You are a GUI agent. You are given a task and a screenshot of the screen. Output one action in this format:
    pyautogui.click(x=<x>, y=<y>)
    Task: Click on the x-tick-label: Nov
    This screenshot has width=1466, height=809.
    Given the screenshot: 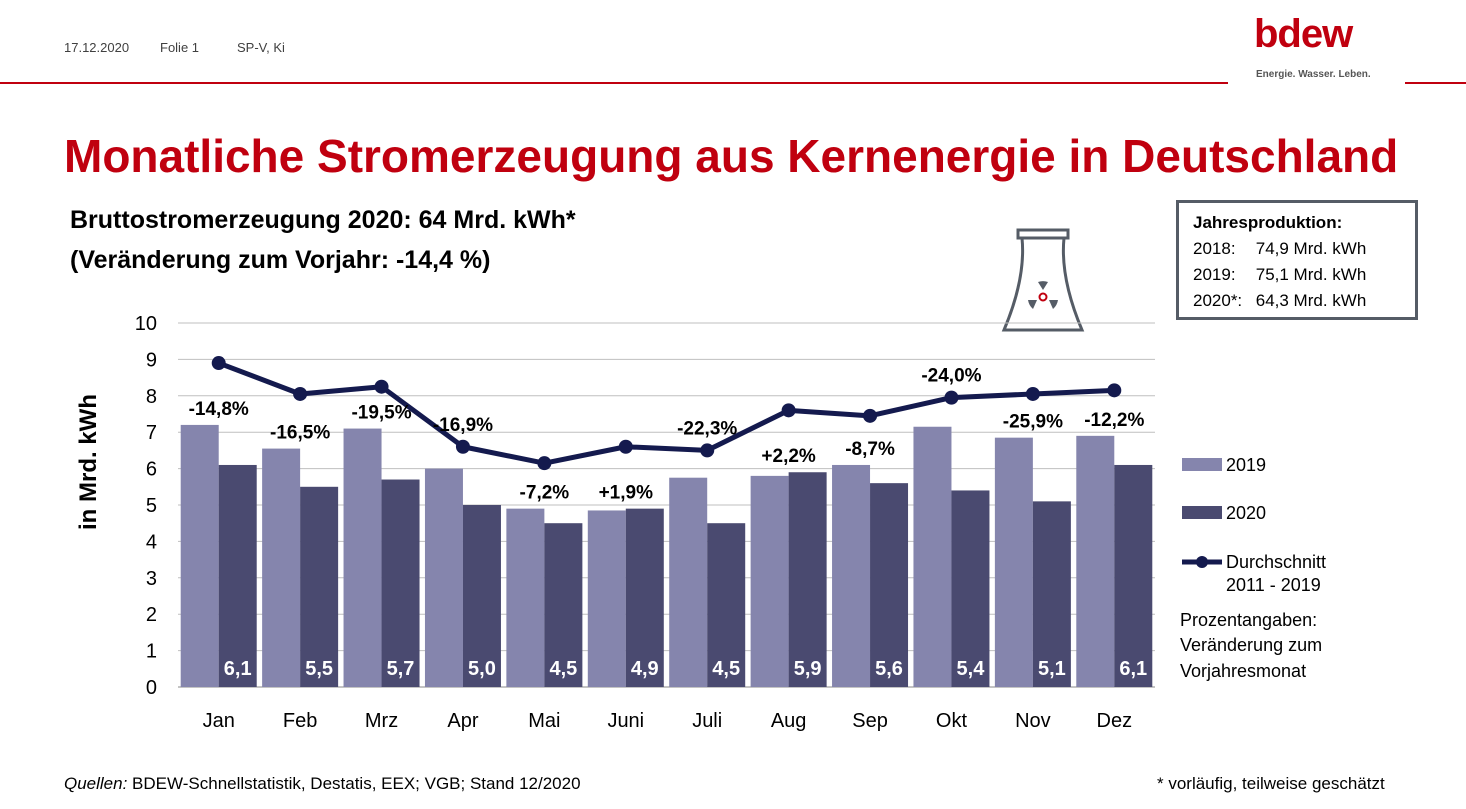 What is the action you would take?
    pyautogui.click(x=1033, y=721)
    